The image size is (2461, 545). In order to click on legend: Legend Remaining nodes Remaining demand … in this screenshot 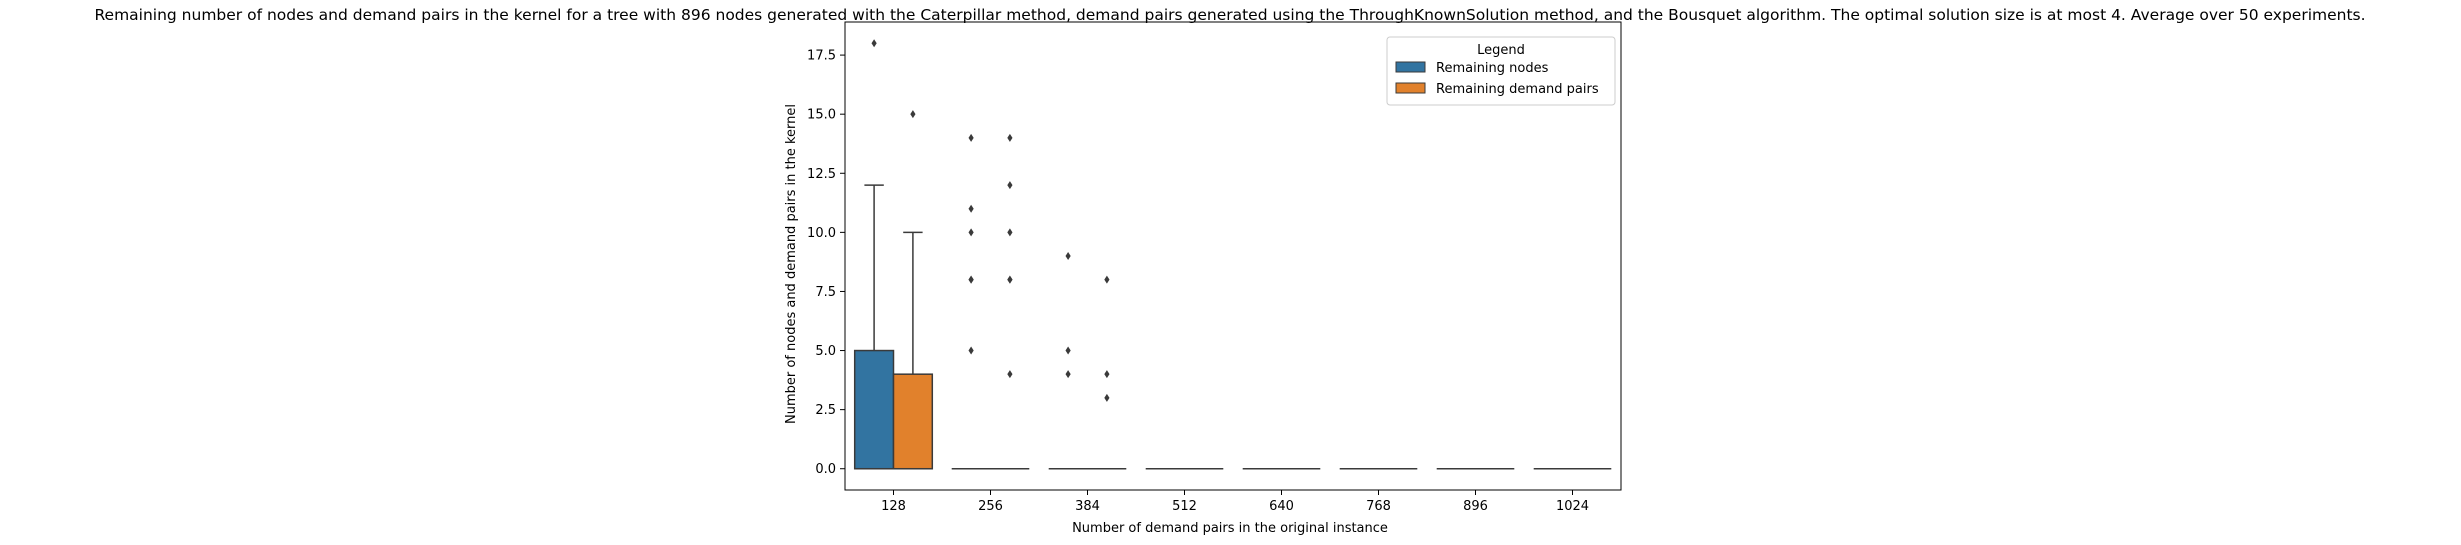, I will do `click(1501, 71)`.